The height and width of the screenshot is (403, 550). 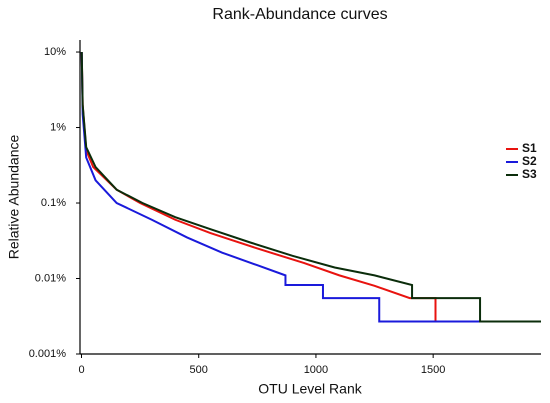 What do you see at coordinates (81, 370) in the screenshot?
I see `x-tick-label: 0` at bounding box center [81, 370].